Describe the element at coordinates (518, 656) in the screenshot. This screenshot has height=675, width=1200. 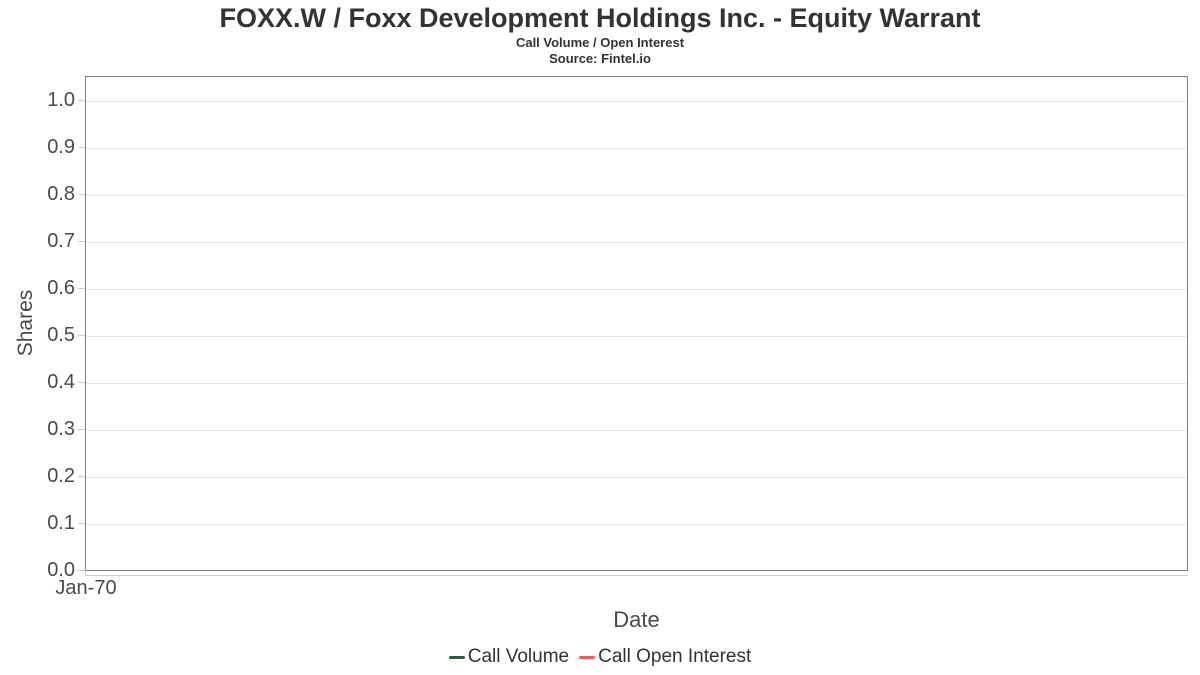
I see `legend-label: Call Volume` at that location.